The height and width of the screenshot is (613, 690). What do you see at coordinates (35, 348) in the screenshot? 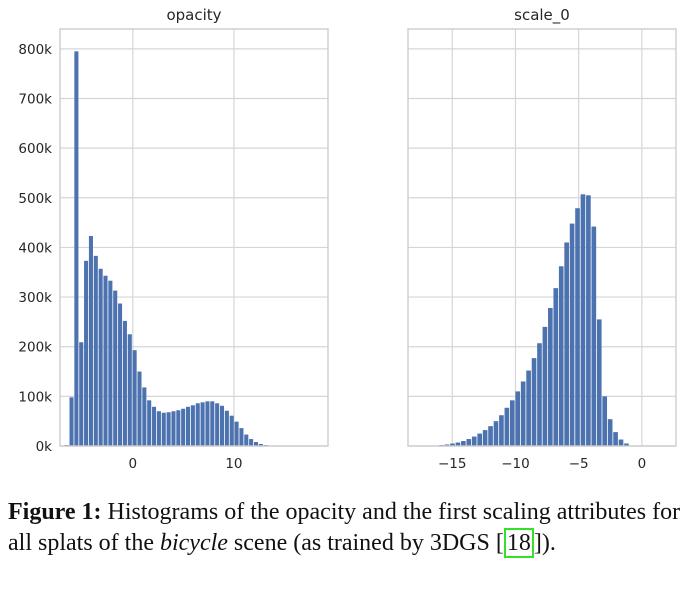
I see `opacity-ytick-label: 200k` at bounding box center [35, 348].